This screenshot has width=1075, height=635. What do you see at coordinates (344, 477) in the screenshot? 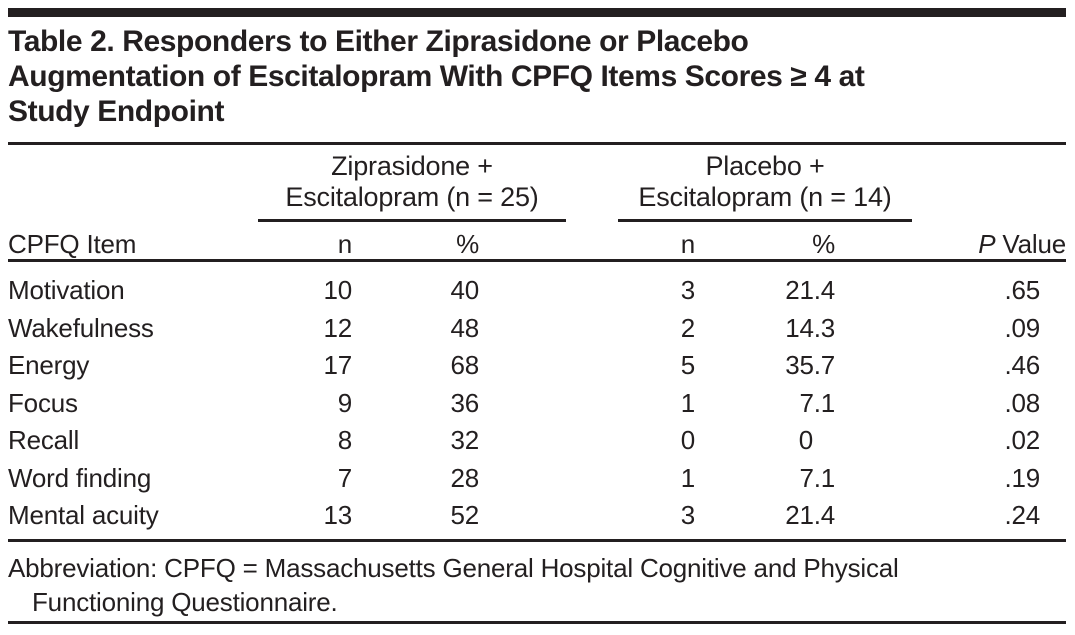
I see `cell-ziprasidone-n: 7` at bounding box center [344, 477].